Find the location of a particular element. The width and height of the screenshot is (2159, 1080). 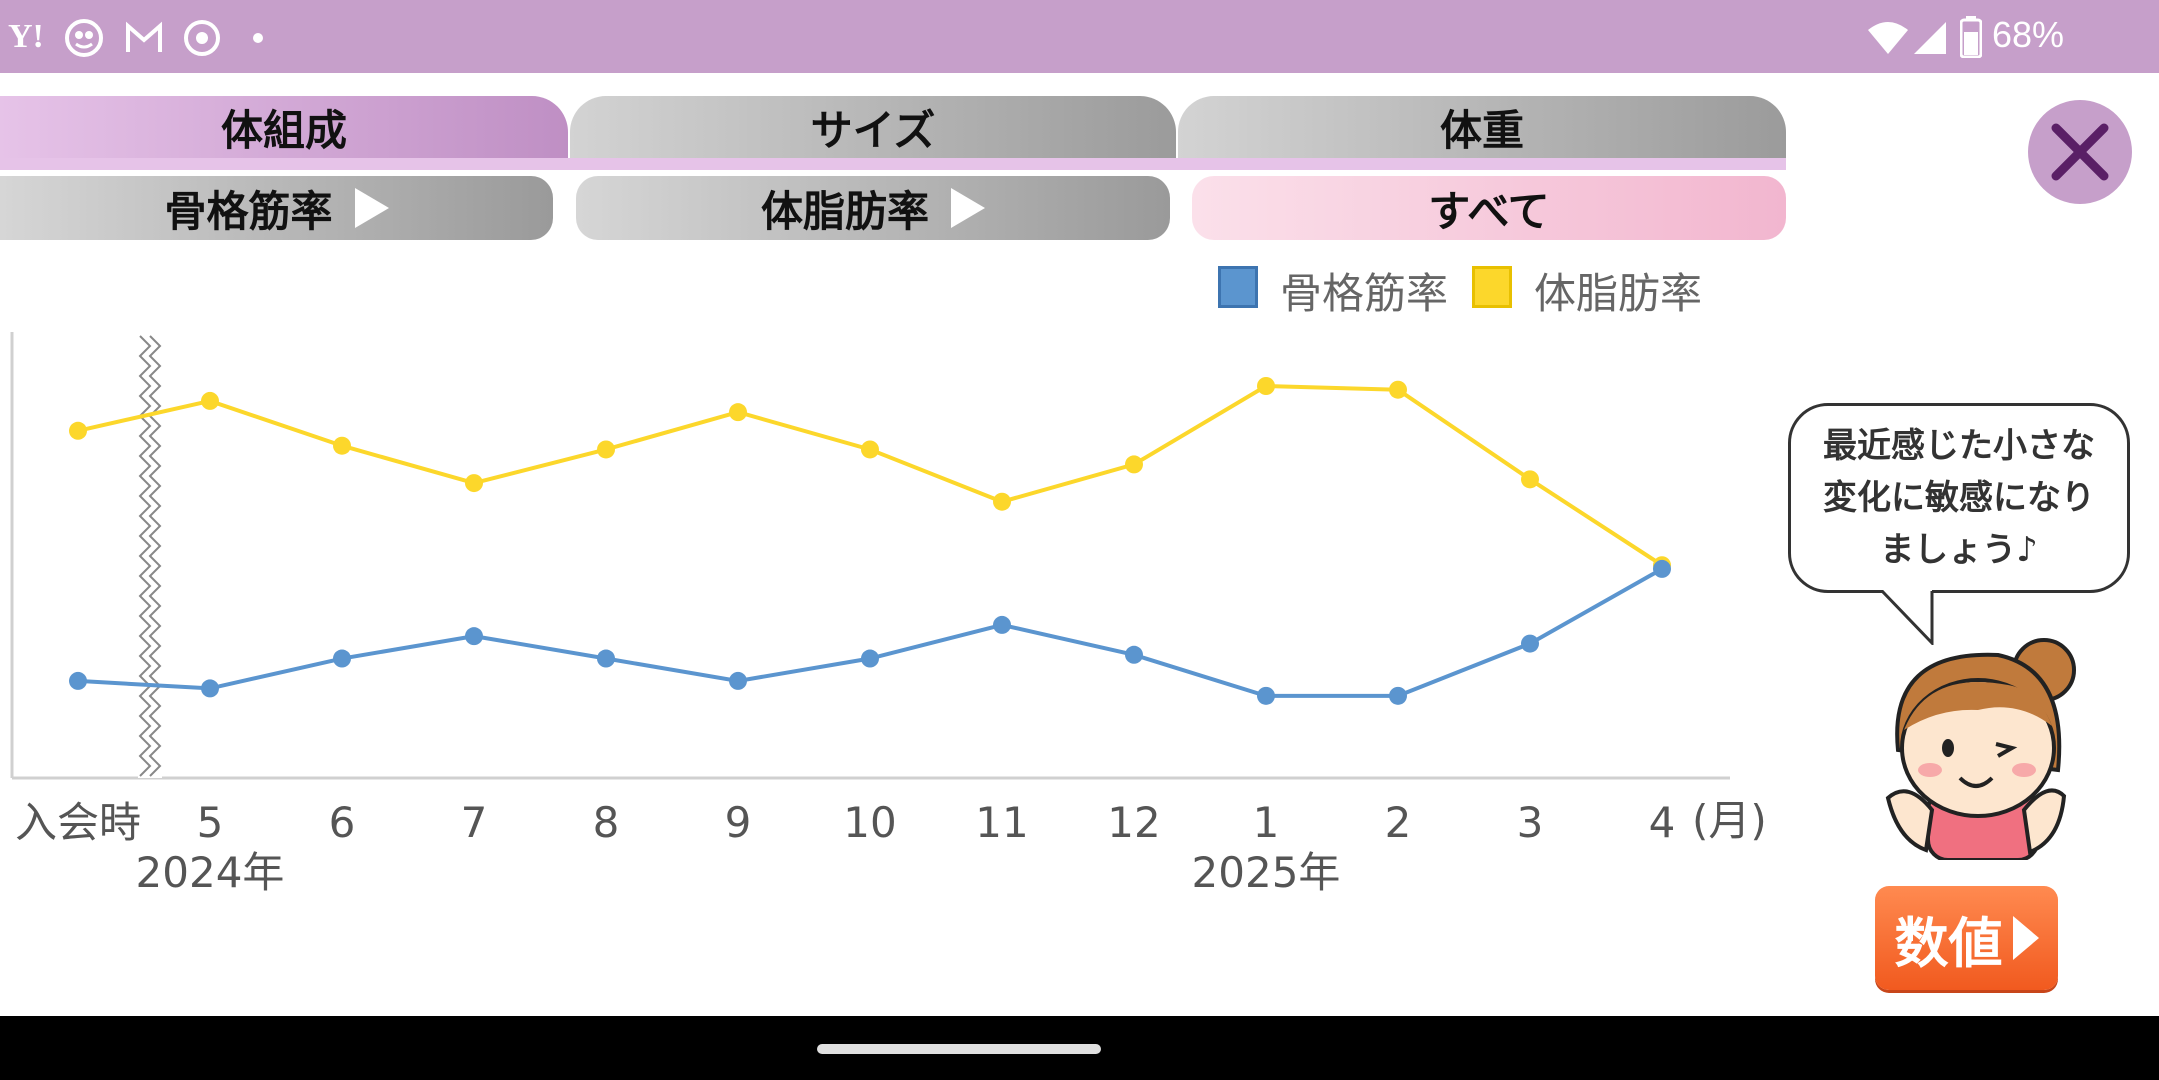

x-tick-label: 11 is located at coordinates (1001, 822).